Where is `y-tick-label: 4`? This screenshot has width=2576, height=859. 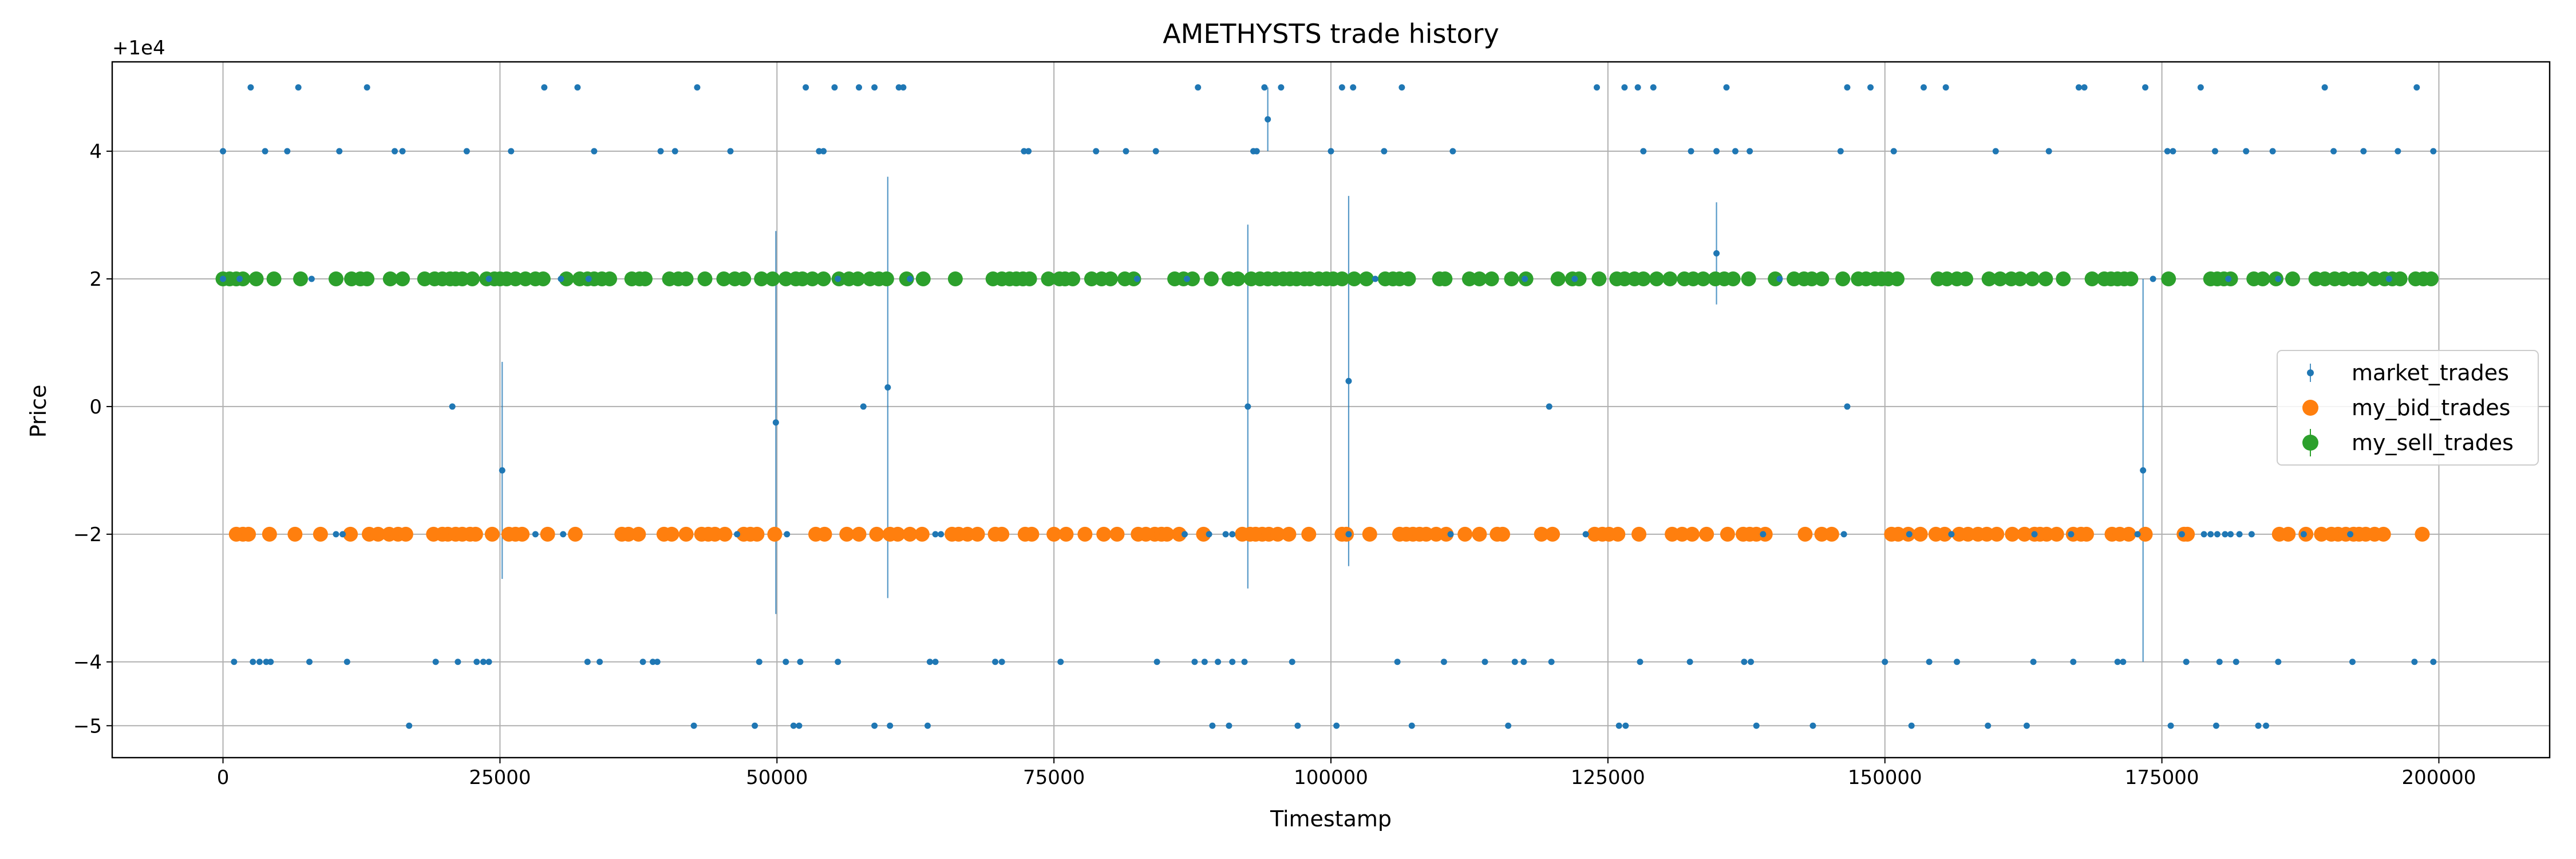
y-tick-label: 4 is located at coordinates (95, 151).